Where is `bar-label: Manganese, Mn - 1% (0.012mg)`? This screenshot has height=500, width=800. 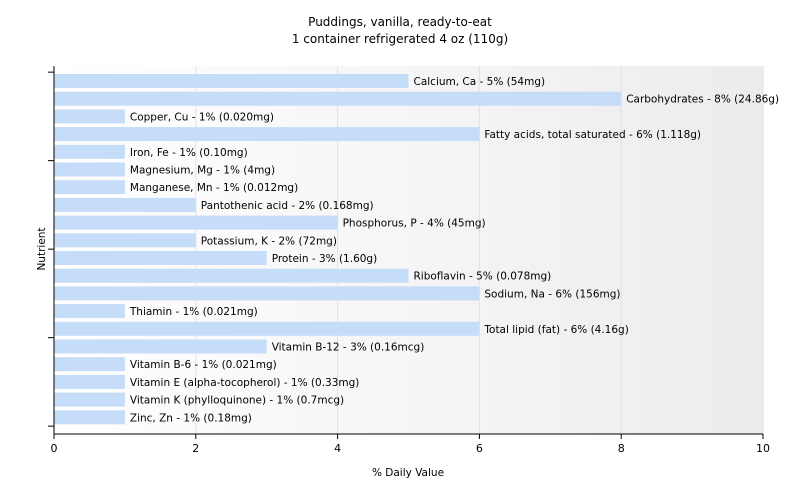
bar-label: Manganese, Mn - 1% (0.012mg) is located at coordinates (214, 188).